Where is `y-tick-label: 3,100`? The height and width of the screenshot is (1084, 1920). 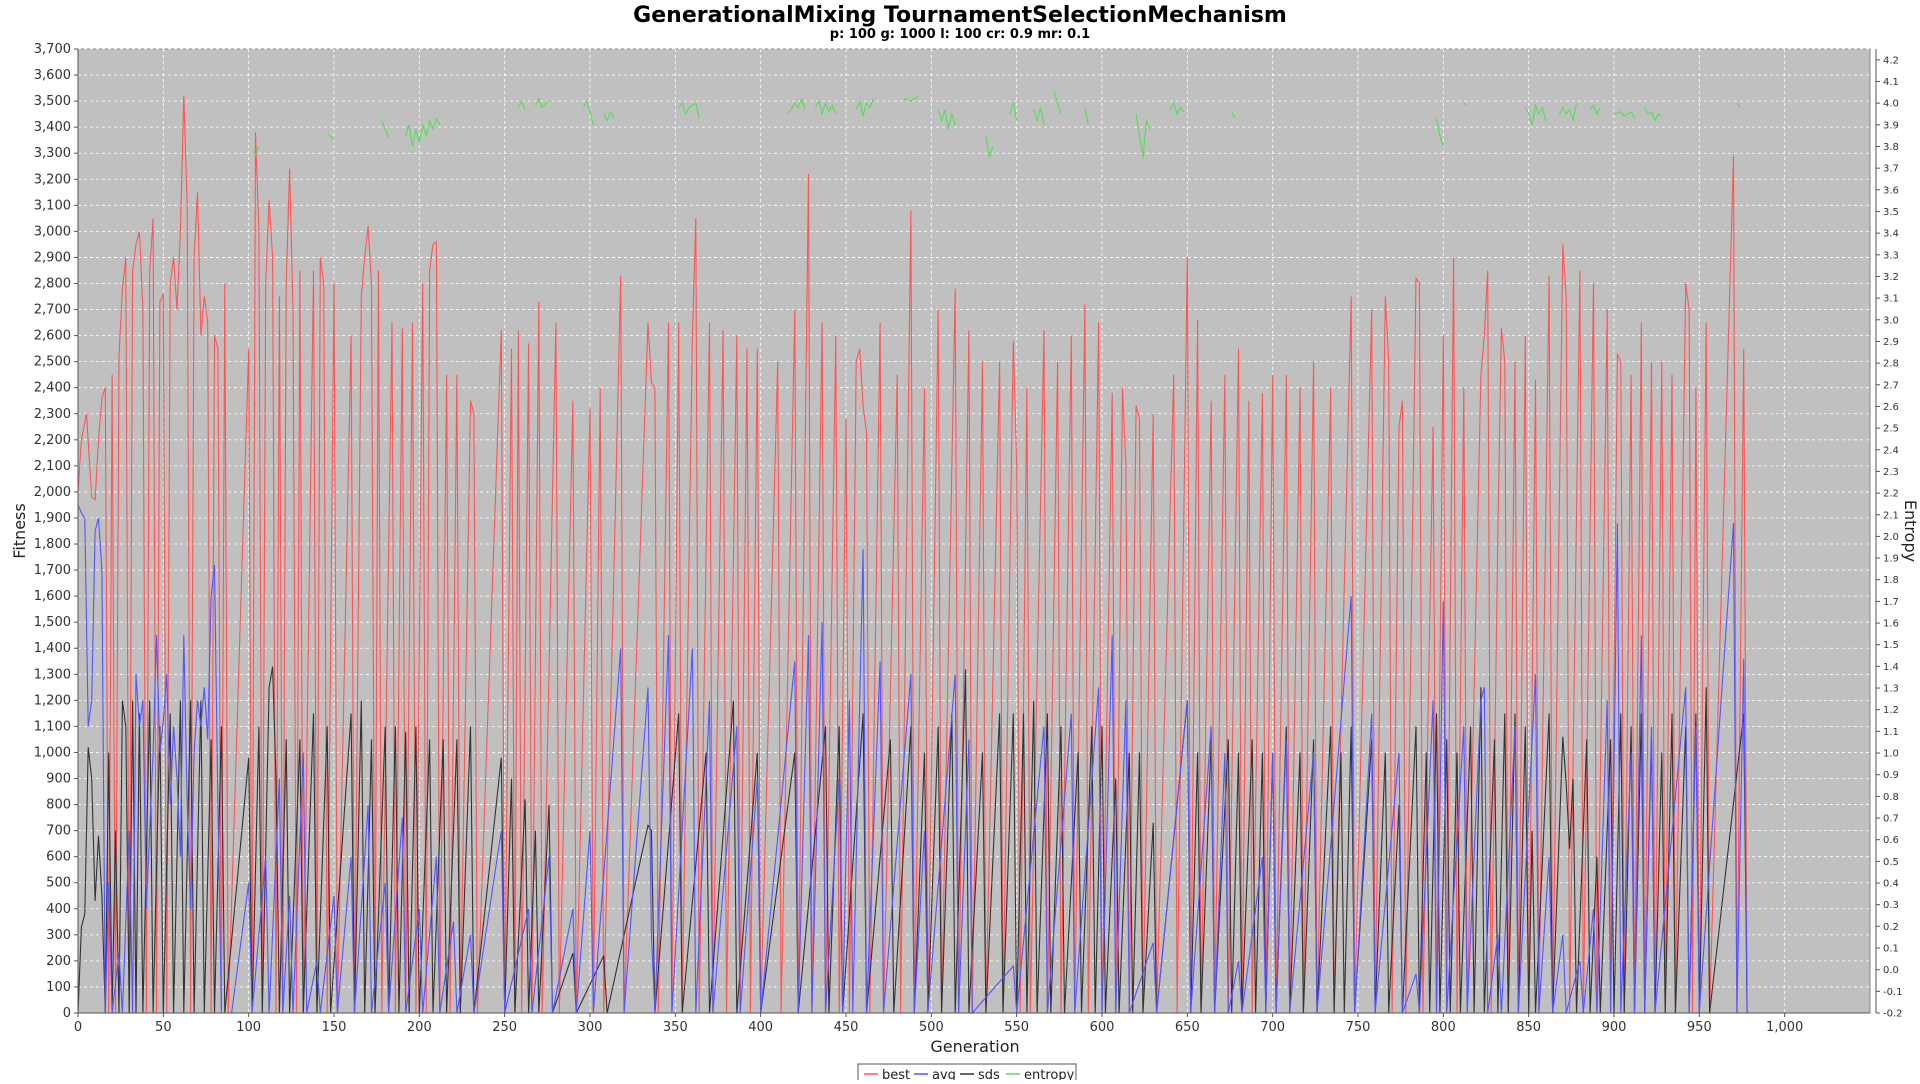
y-tick-label: 3,100 is located at coordinates (52, 205).